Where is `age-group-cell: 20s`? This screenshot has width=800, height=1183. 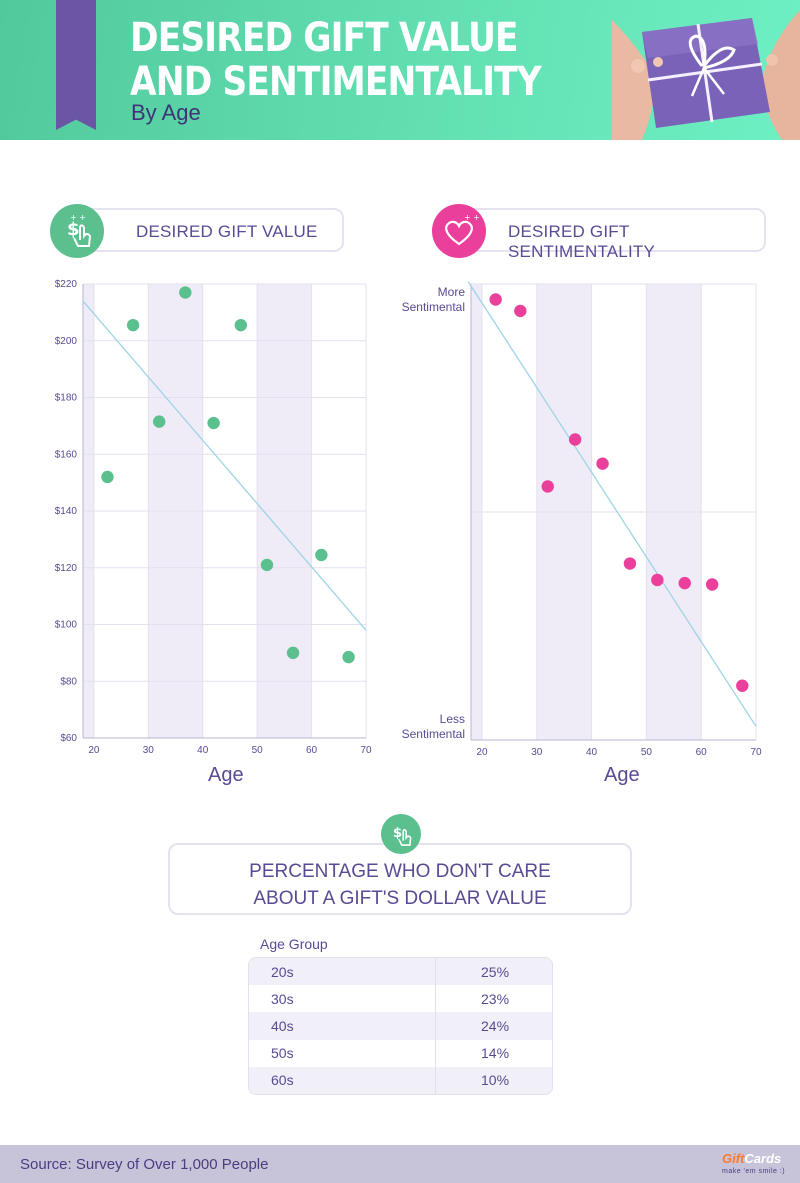 age-group-cell: 20s is located at coordinates (342, 972).